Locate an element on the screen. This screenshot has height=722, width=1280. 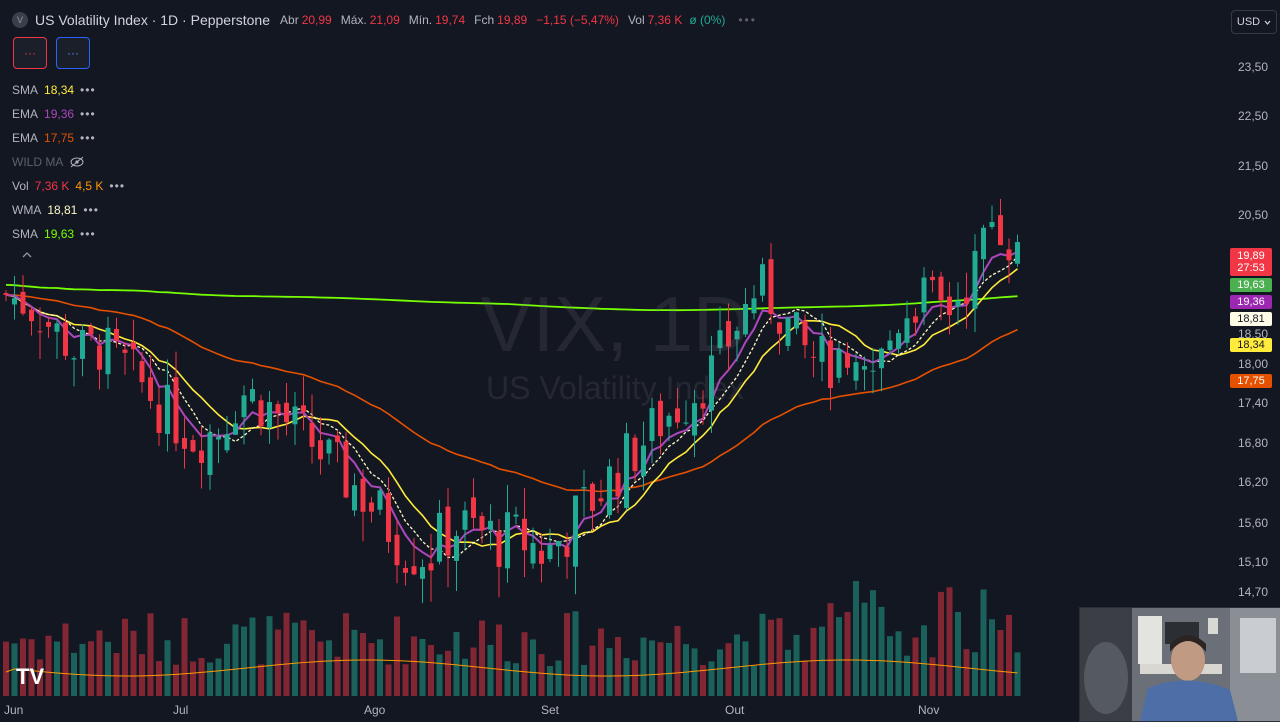
x-tick-label: Out is located at coordinates (735, 710).